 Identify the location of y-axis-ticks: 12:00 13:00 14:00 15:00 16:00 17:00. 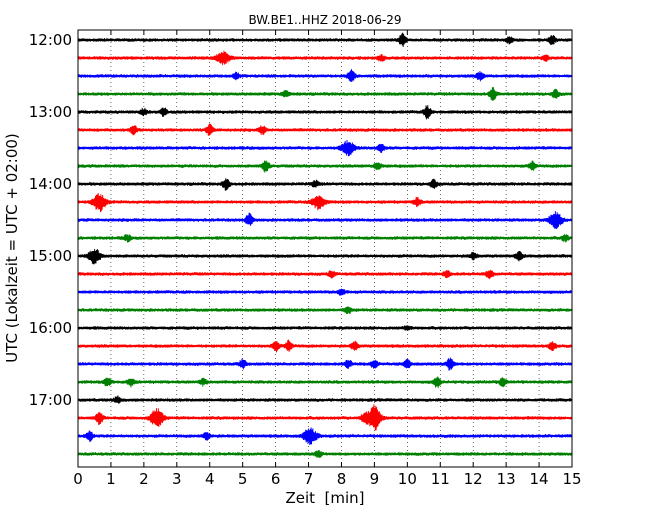
(50, 220).